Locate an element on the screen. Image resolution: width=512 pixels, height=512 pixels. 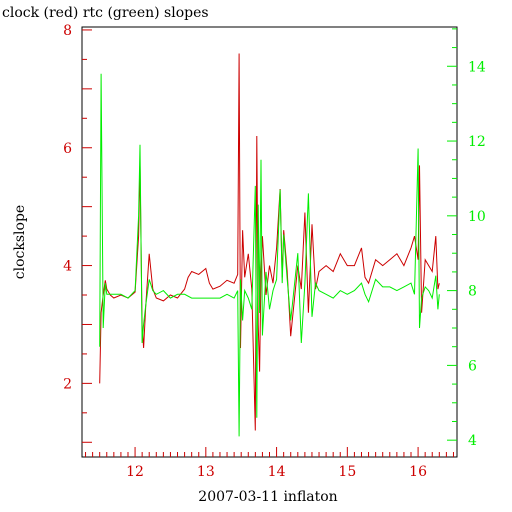
right-axis-tick-label: 10 is located at coordinates (477, 217).